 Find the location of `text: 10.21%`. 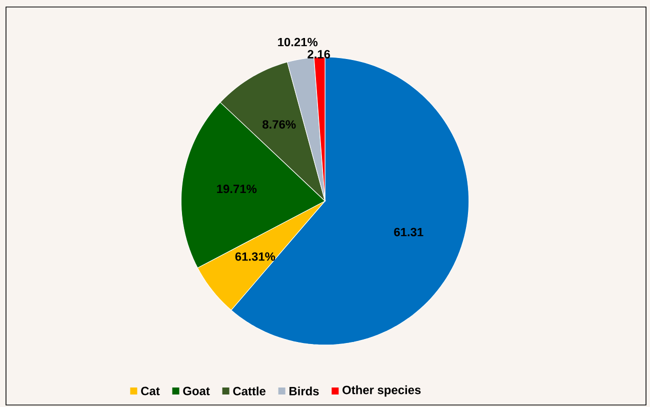

text: 10.21% is located at coordinates (298, 42).